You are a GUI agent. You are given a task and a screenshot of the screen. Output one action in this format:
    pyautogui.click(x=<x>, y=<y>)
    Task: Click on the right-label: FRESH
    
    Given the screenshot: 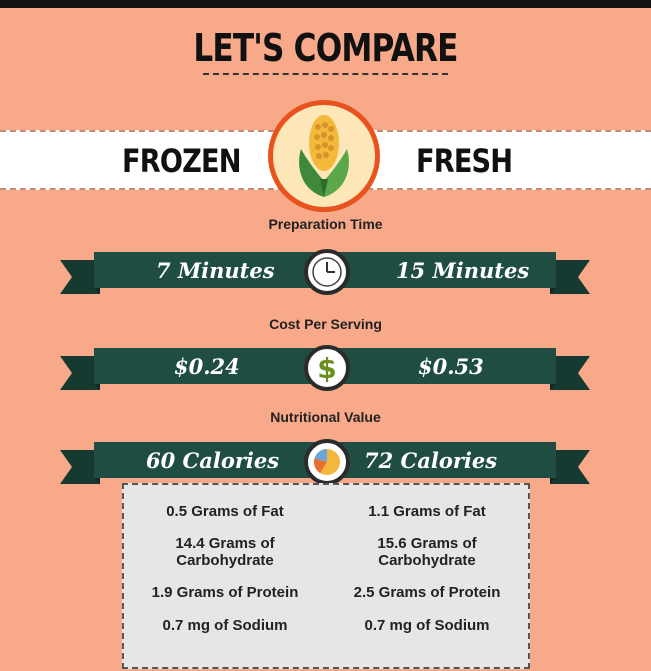 What is the action you would take?
    pyautogui.click(x=464, y=161)
    